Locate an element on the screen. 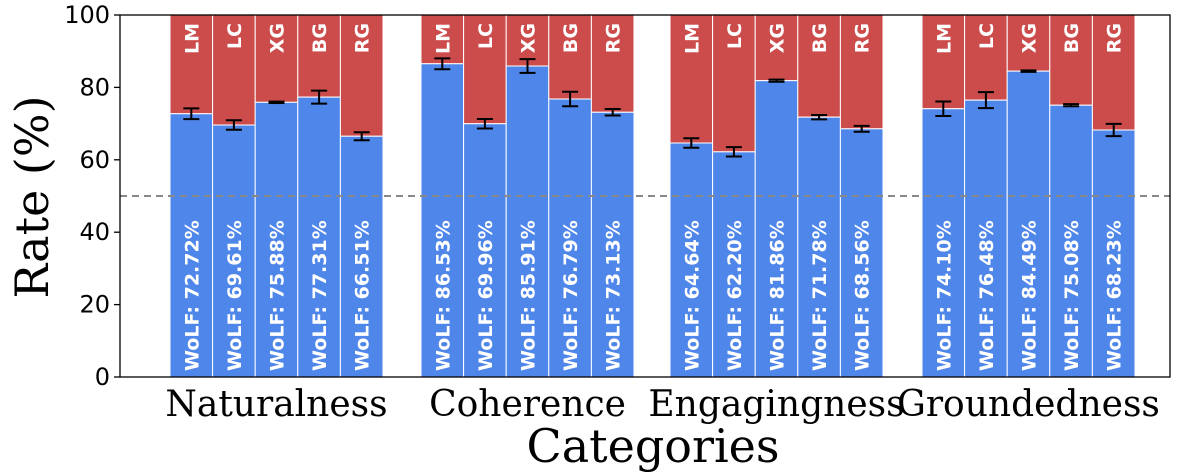 This screenshot has width=1186, height=473. bar-value-label: WoLF: 76.48% is located at coordinates (987, 295).